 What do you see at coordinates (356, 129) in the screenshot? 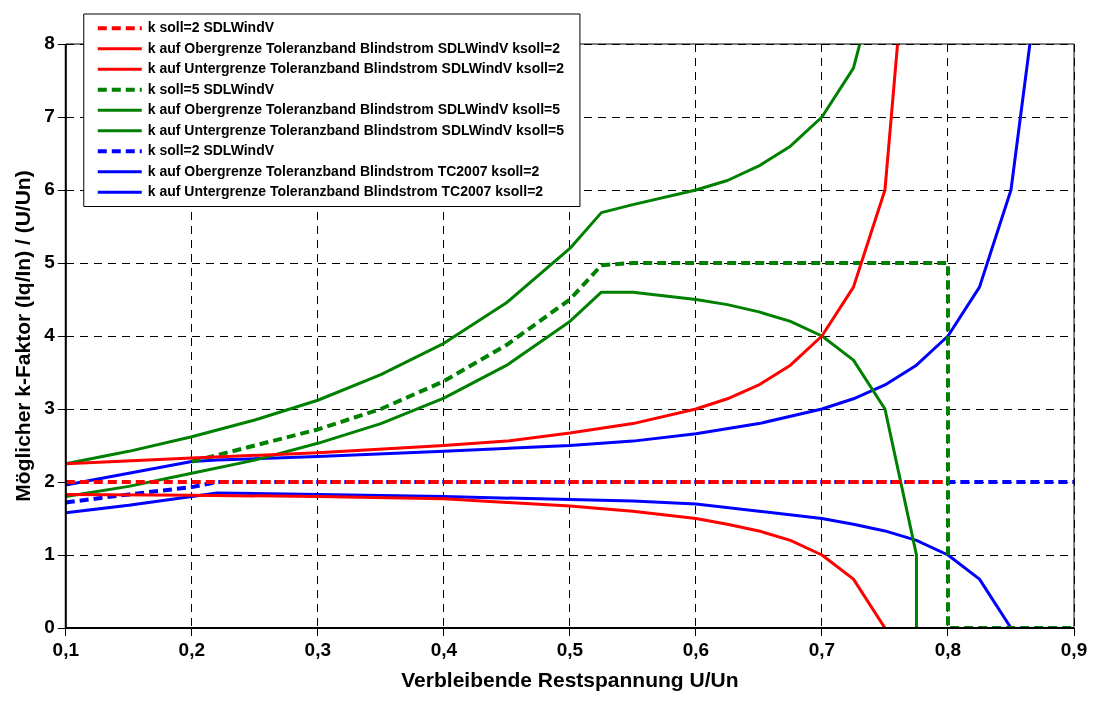
I see `legend-label: k auf Untergrenze Toleranzband Blindstrom SDLWindV ksoll=5` at bounding box center [356, 129].